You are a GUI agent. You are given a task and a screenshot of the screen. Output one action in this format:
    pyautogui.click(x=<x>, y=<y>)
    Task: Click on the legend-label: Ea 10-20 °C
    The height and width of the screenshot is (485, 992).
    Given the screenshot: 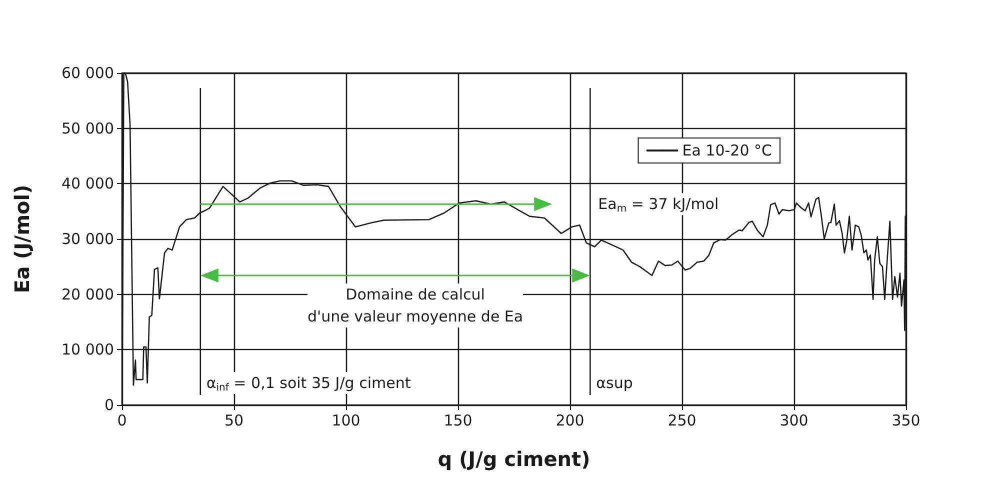 What is the action you would take?
    pyautogui.click(x=727, y=151)
    